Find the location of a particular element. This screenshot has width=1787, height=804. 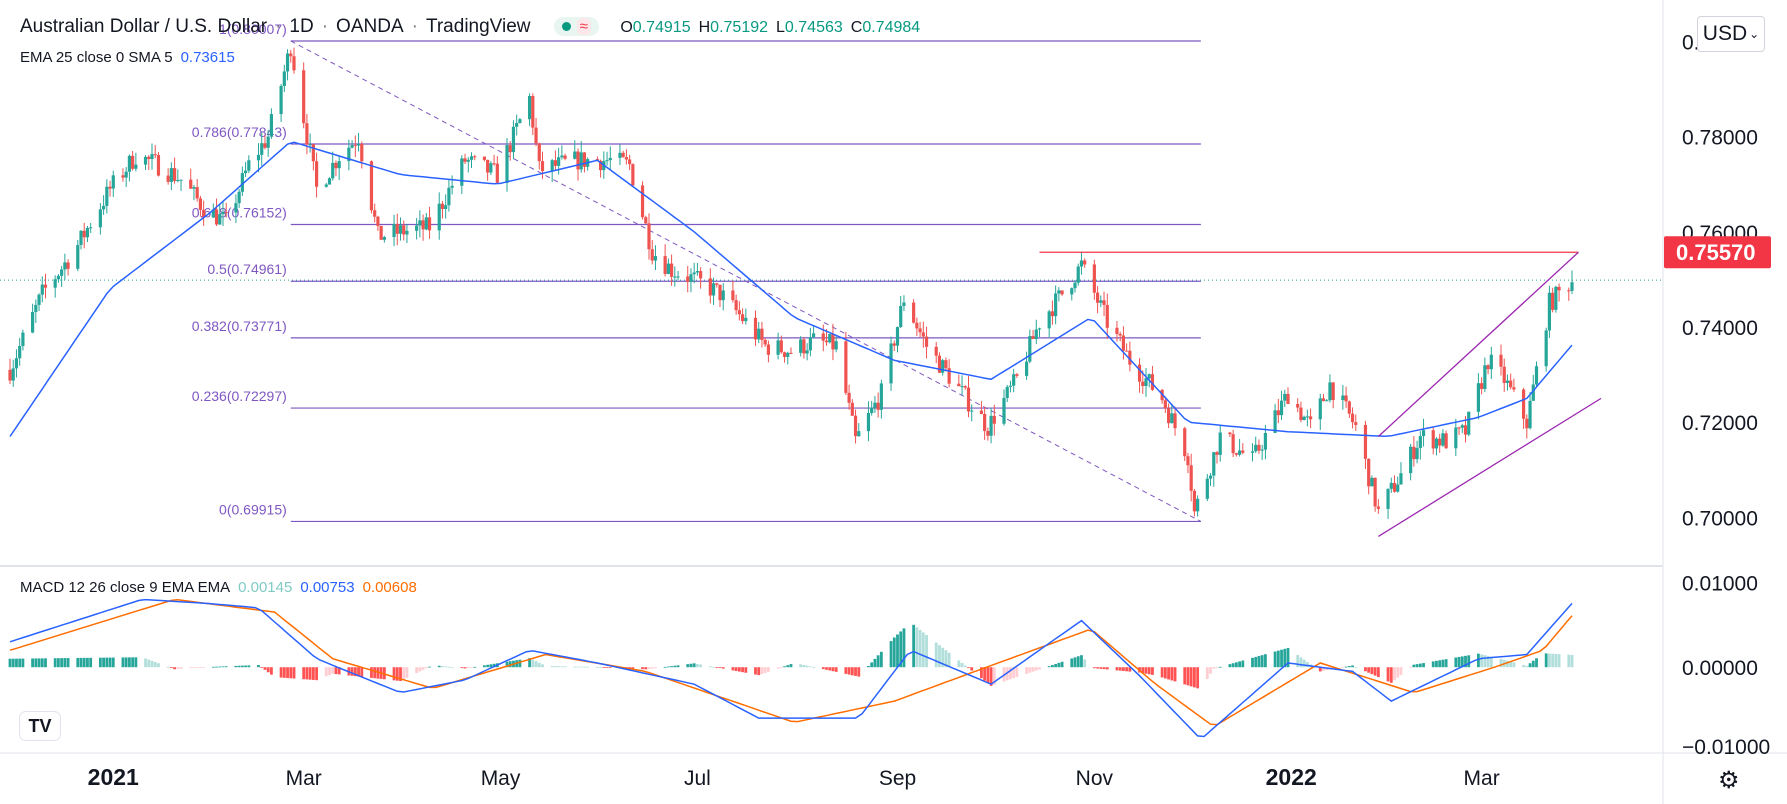

channel-line is located at coordinates (1490, 467).